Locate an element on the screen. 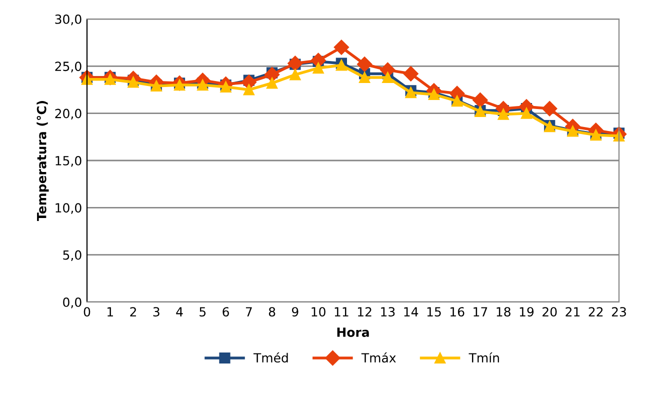 This screenshot has width=650, height=394. x-axis-title: Hora is located at coordinates (353, 332).